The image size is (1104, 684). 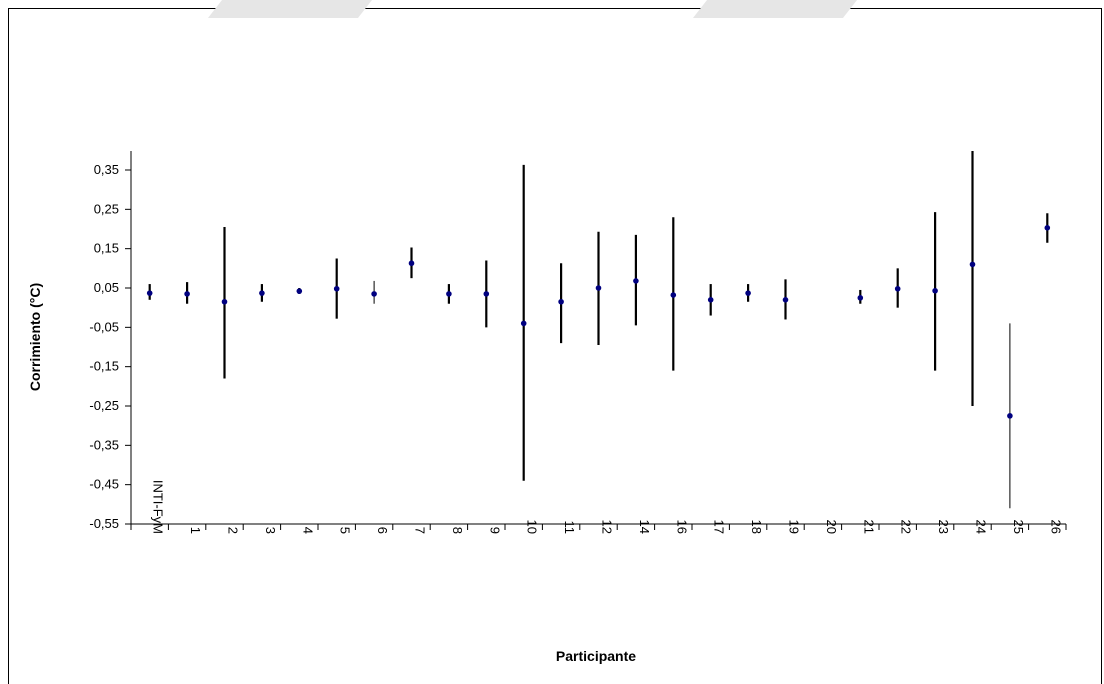 I want to click on y-tick-label: 0,25, so click(x=106, y=208).